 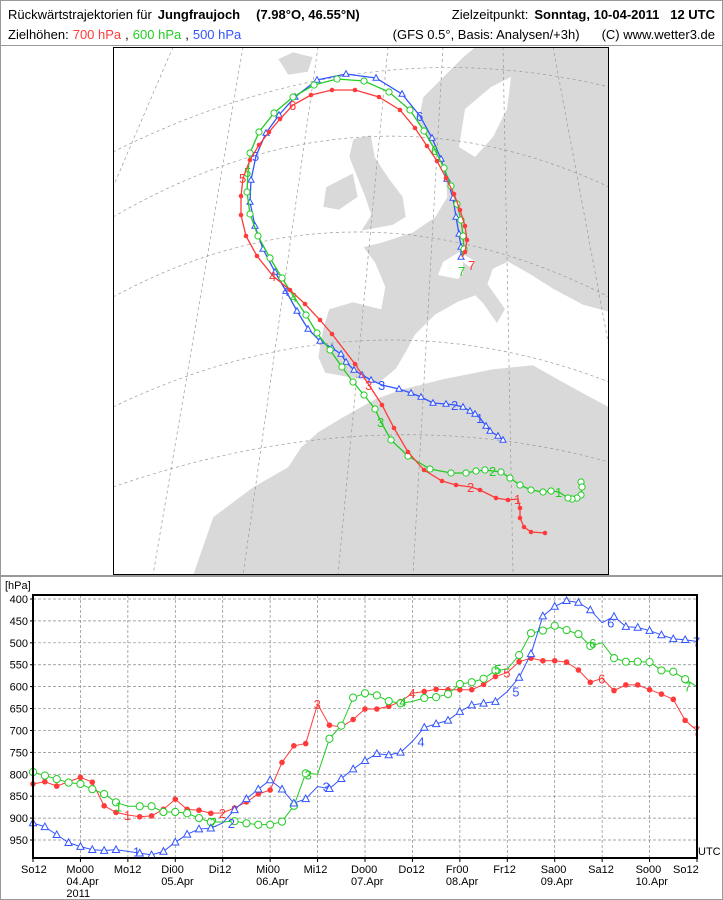 What do you see at coordinates (367, 882) in the screenshot?
I see `x-tick-label: 07.Apr` at bounding box center [367, 882].